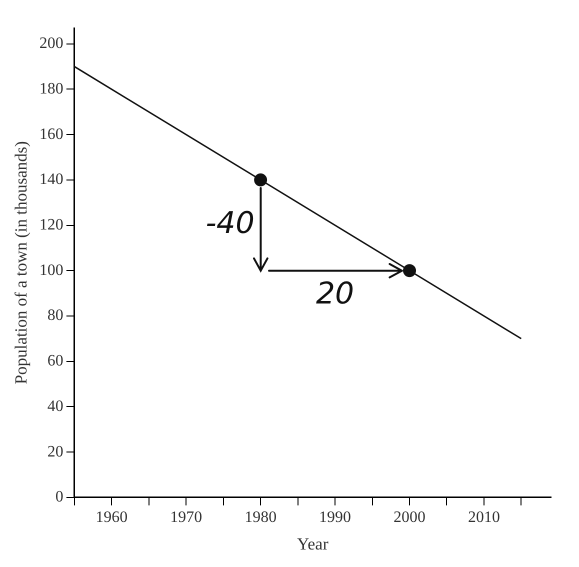 The image size is (579, 567). Describe the element at coordinates (112, 517) in the screenshot. I see `x-tick-label: 1960` at that location.